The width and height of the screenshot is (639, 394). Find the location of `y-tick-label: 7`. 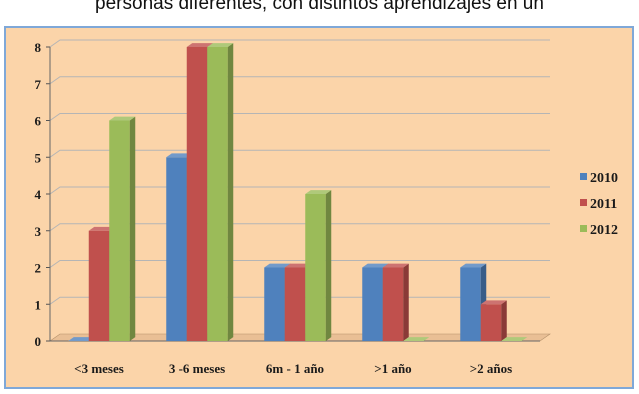

y-tick-label: 7 is located at coordinates (38, 84).